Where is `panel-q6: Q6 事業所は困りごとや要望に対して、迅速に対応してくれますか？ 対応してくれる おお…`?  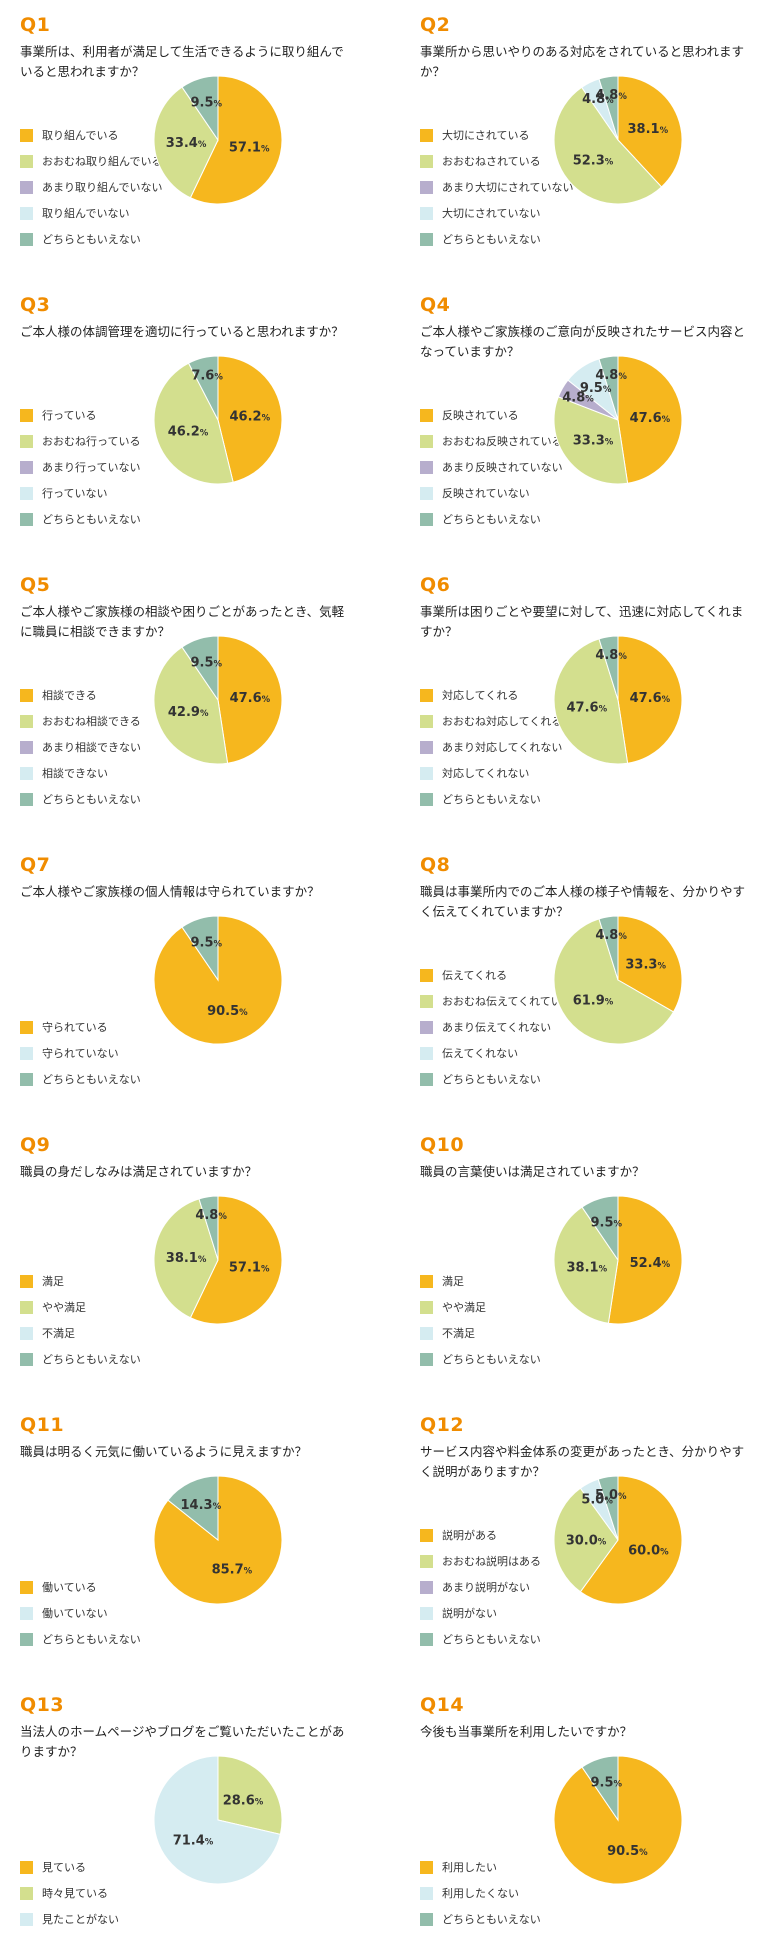 panel-q6: Q6 事業所は困りごとや要望に対して、迅速に対応してくれますか？ 対応してくれる おお… is located at coordinates (586, 700).